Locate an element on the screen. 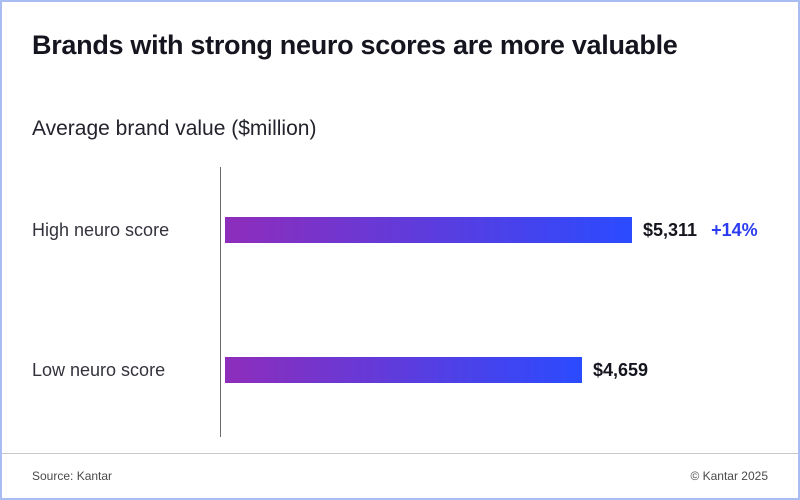  chart-subtitle: Average brand value ($million) is located at coordinates (174, 128).